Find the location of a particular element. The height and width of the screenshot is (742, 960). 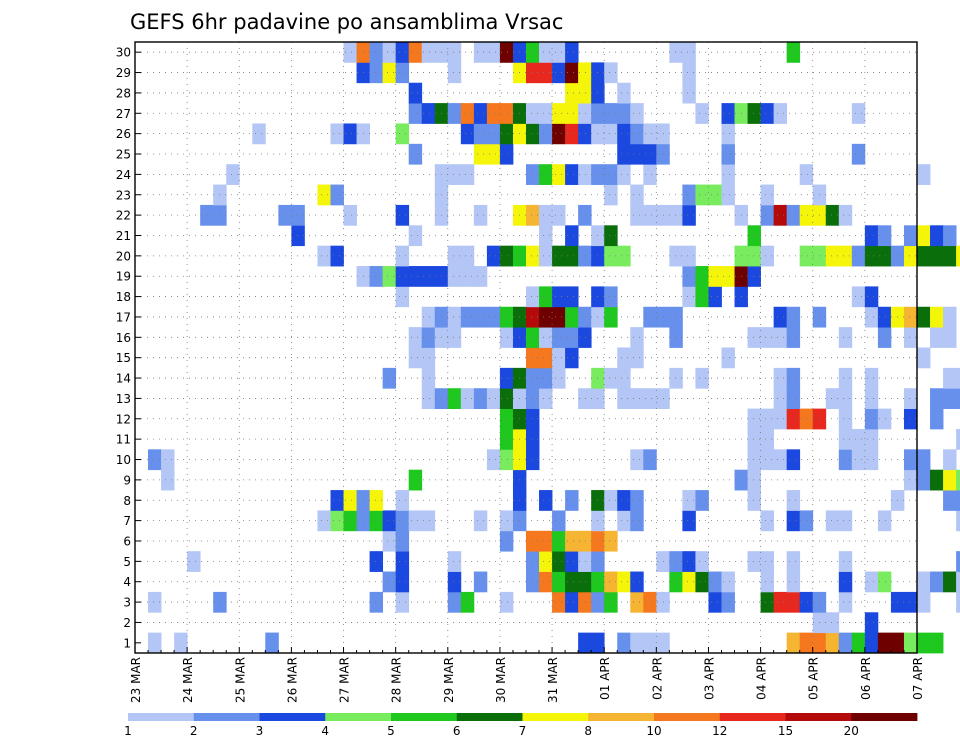

x-tick-label: 31 MAR is located at coordinates (553, 680).